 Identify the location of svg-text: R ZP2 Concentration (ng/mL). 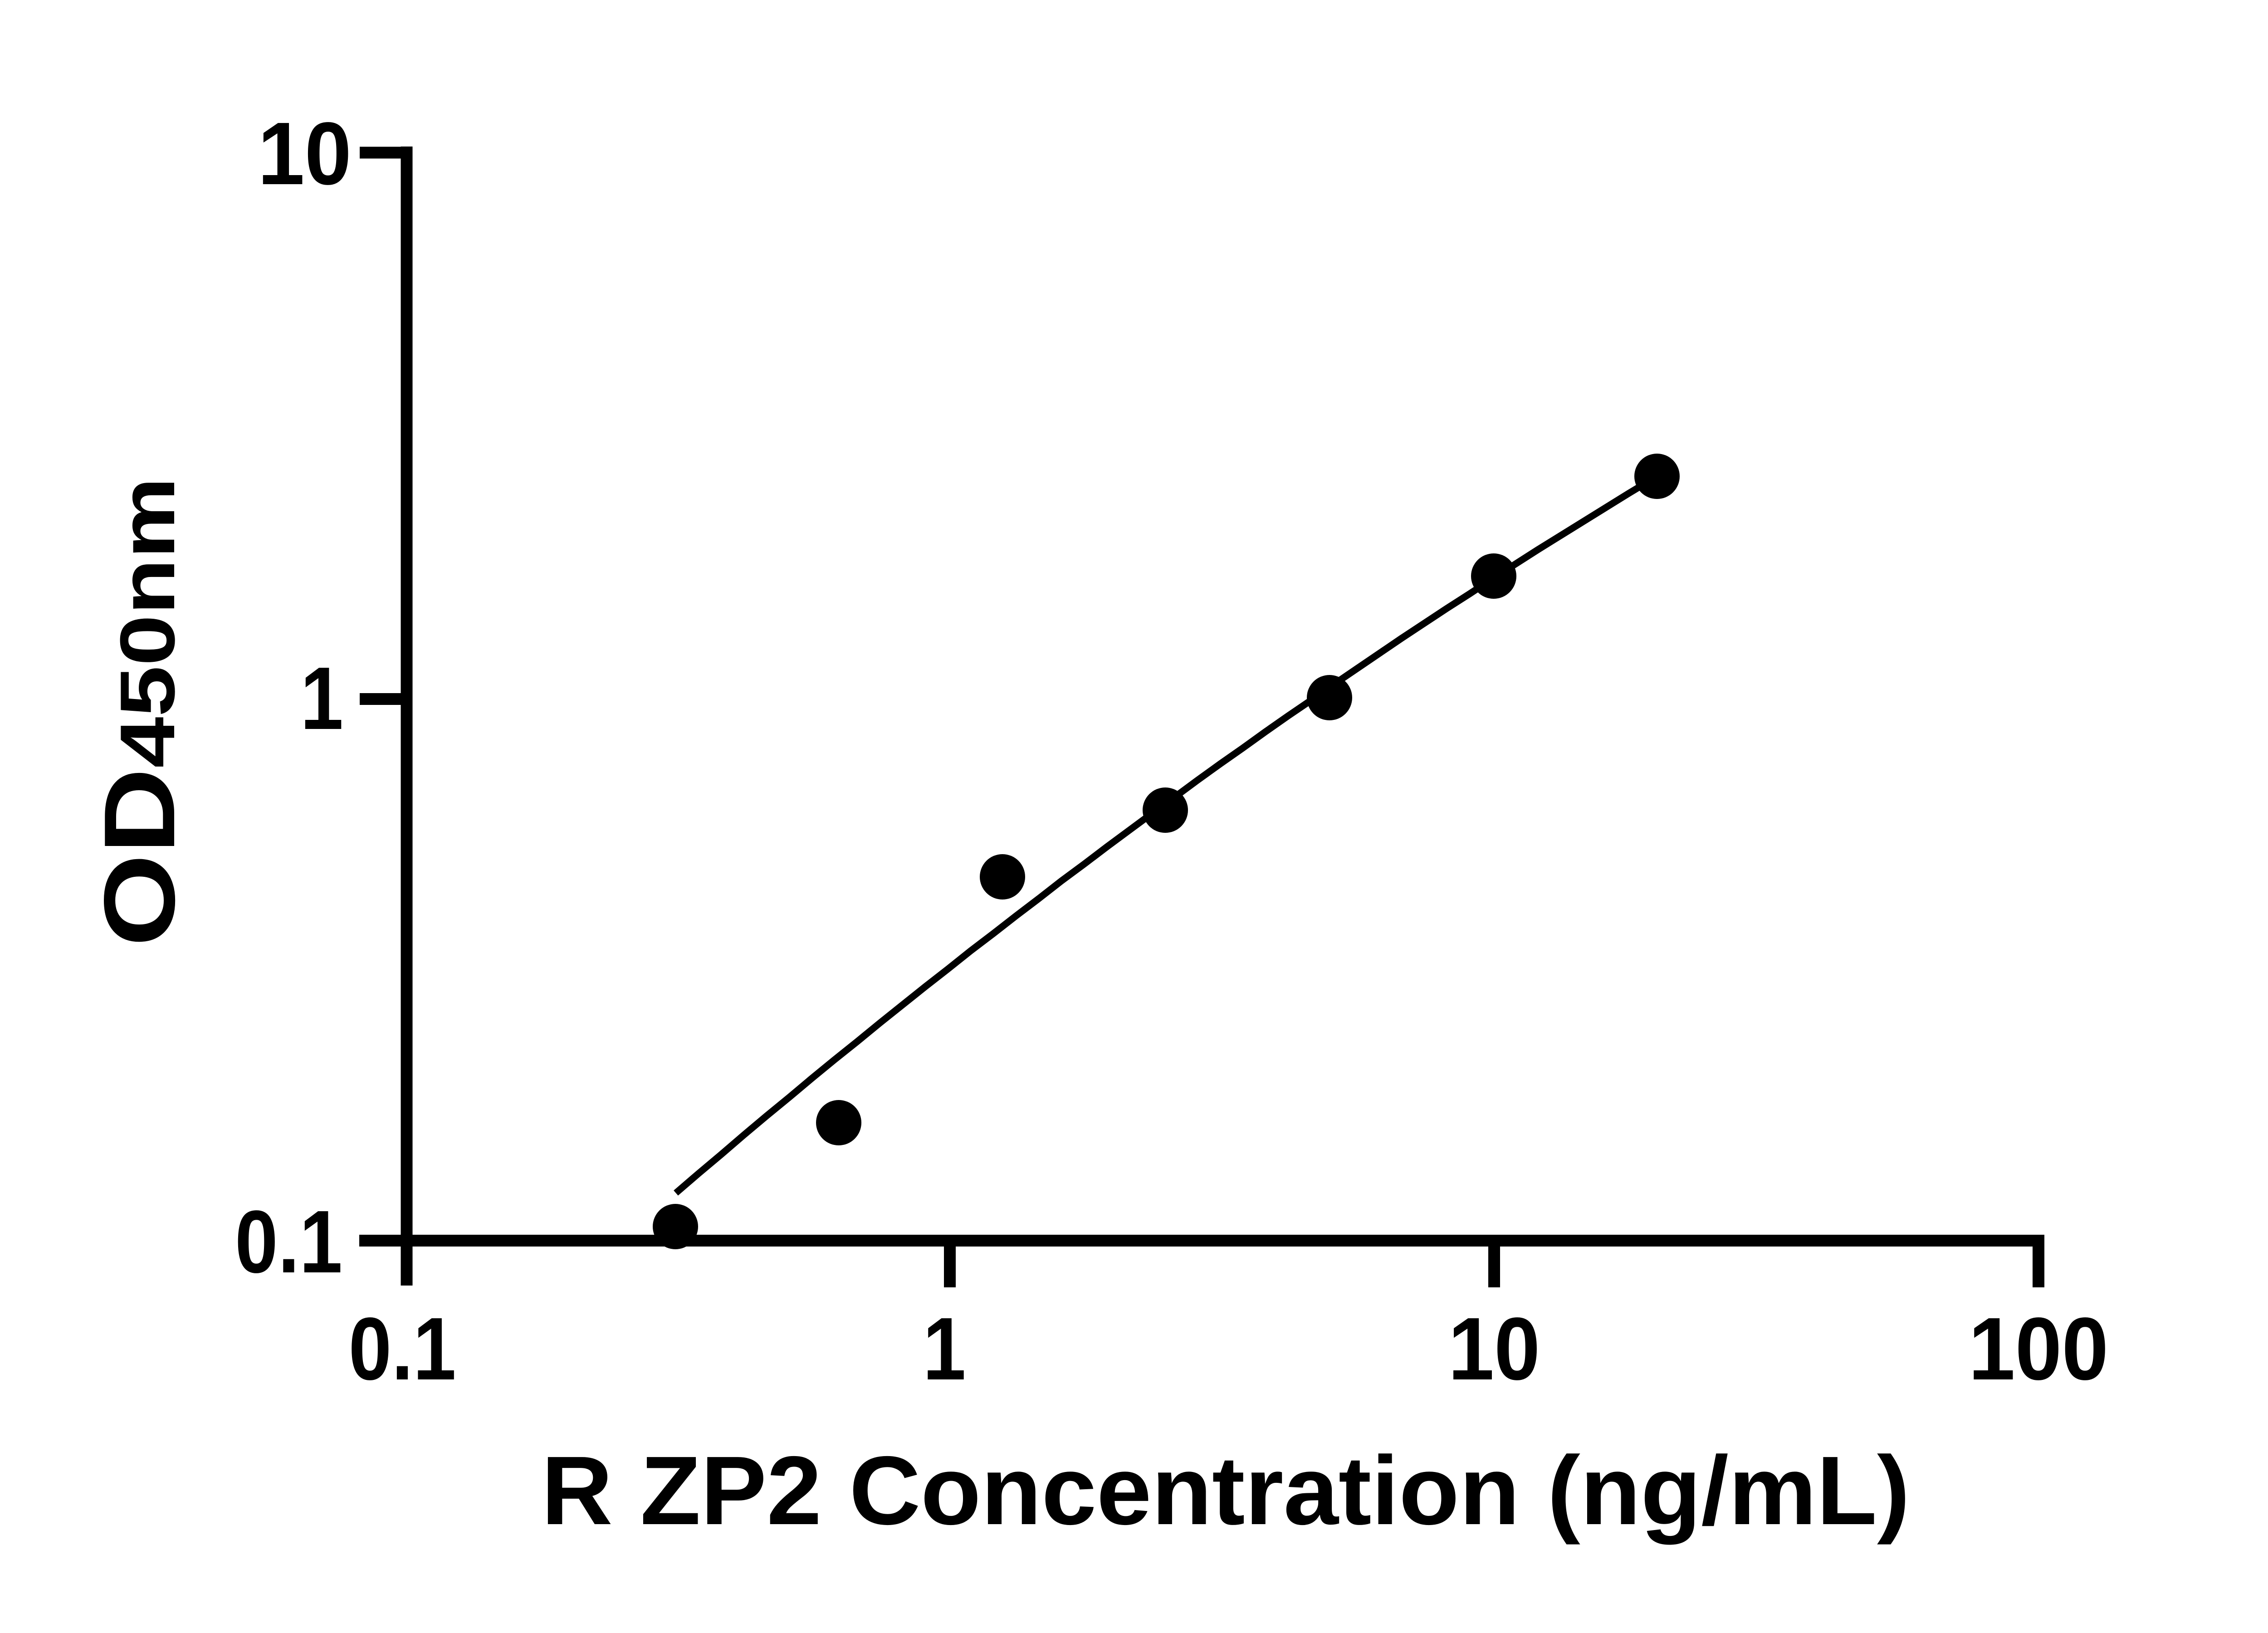
(1226, 1490).